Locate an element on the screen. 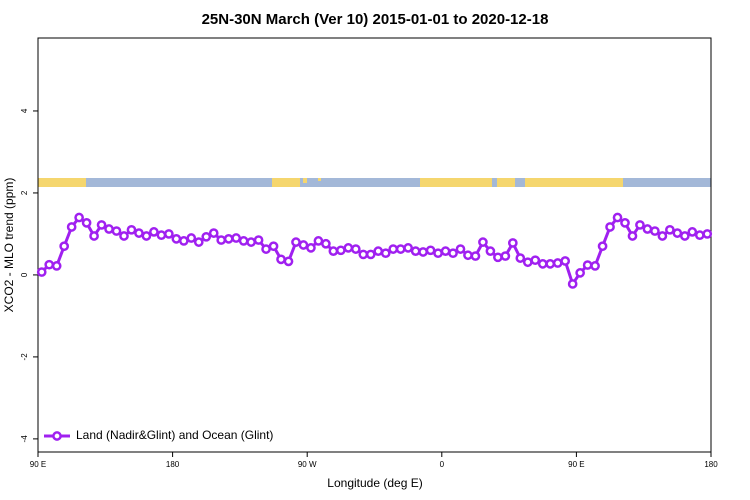  y-axis-label: XCO2 - MLO trend (ppm) is located at coordinates (9, 245).